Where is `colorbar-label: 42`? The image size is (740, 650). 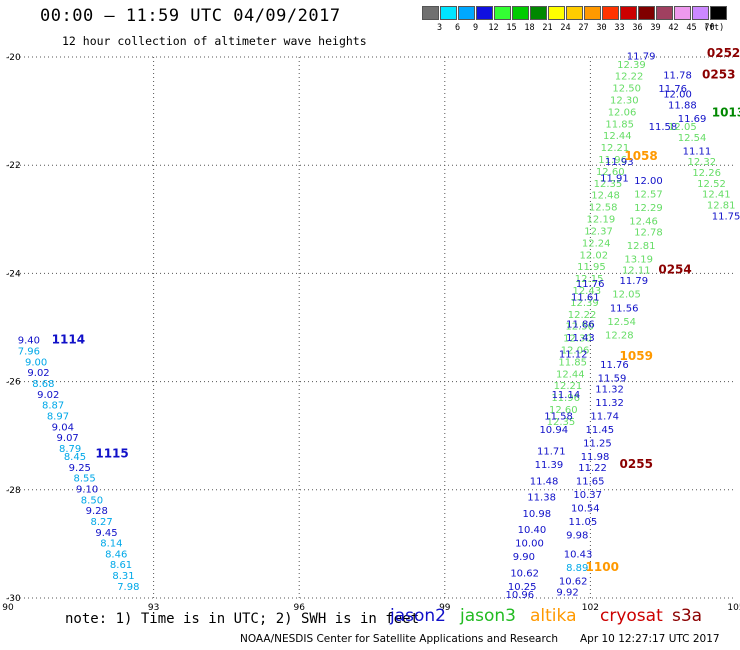 colorbar-label: 42 is located at coordinates (673, 28).